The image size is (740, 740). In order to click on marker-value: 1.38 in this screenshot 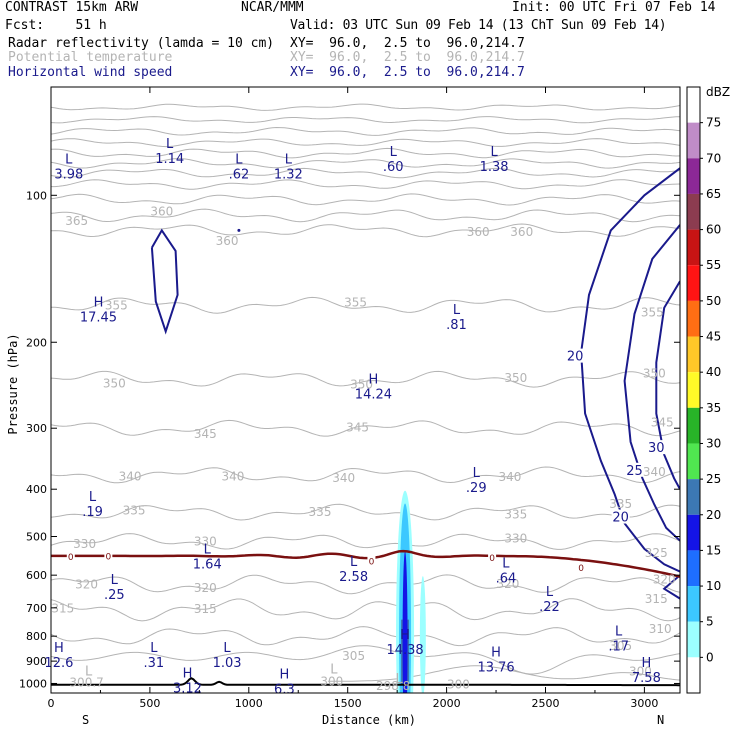, I will do `click(494, 167)`.